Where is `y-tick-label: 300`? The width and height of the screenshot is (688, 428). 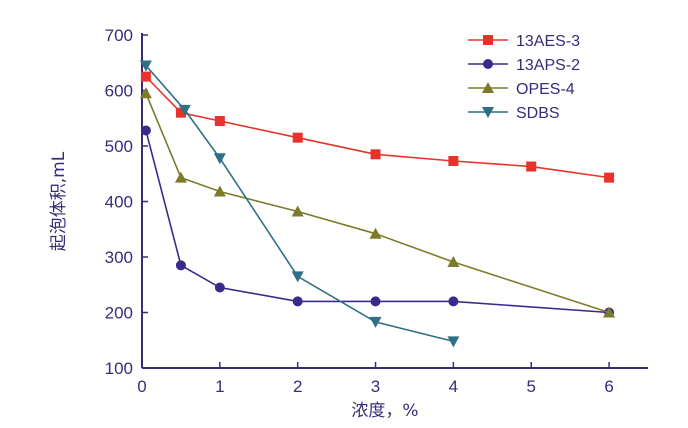 y-tick-label: 300 is located at coordinates (119, 257).